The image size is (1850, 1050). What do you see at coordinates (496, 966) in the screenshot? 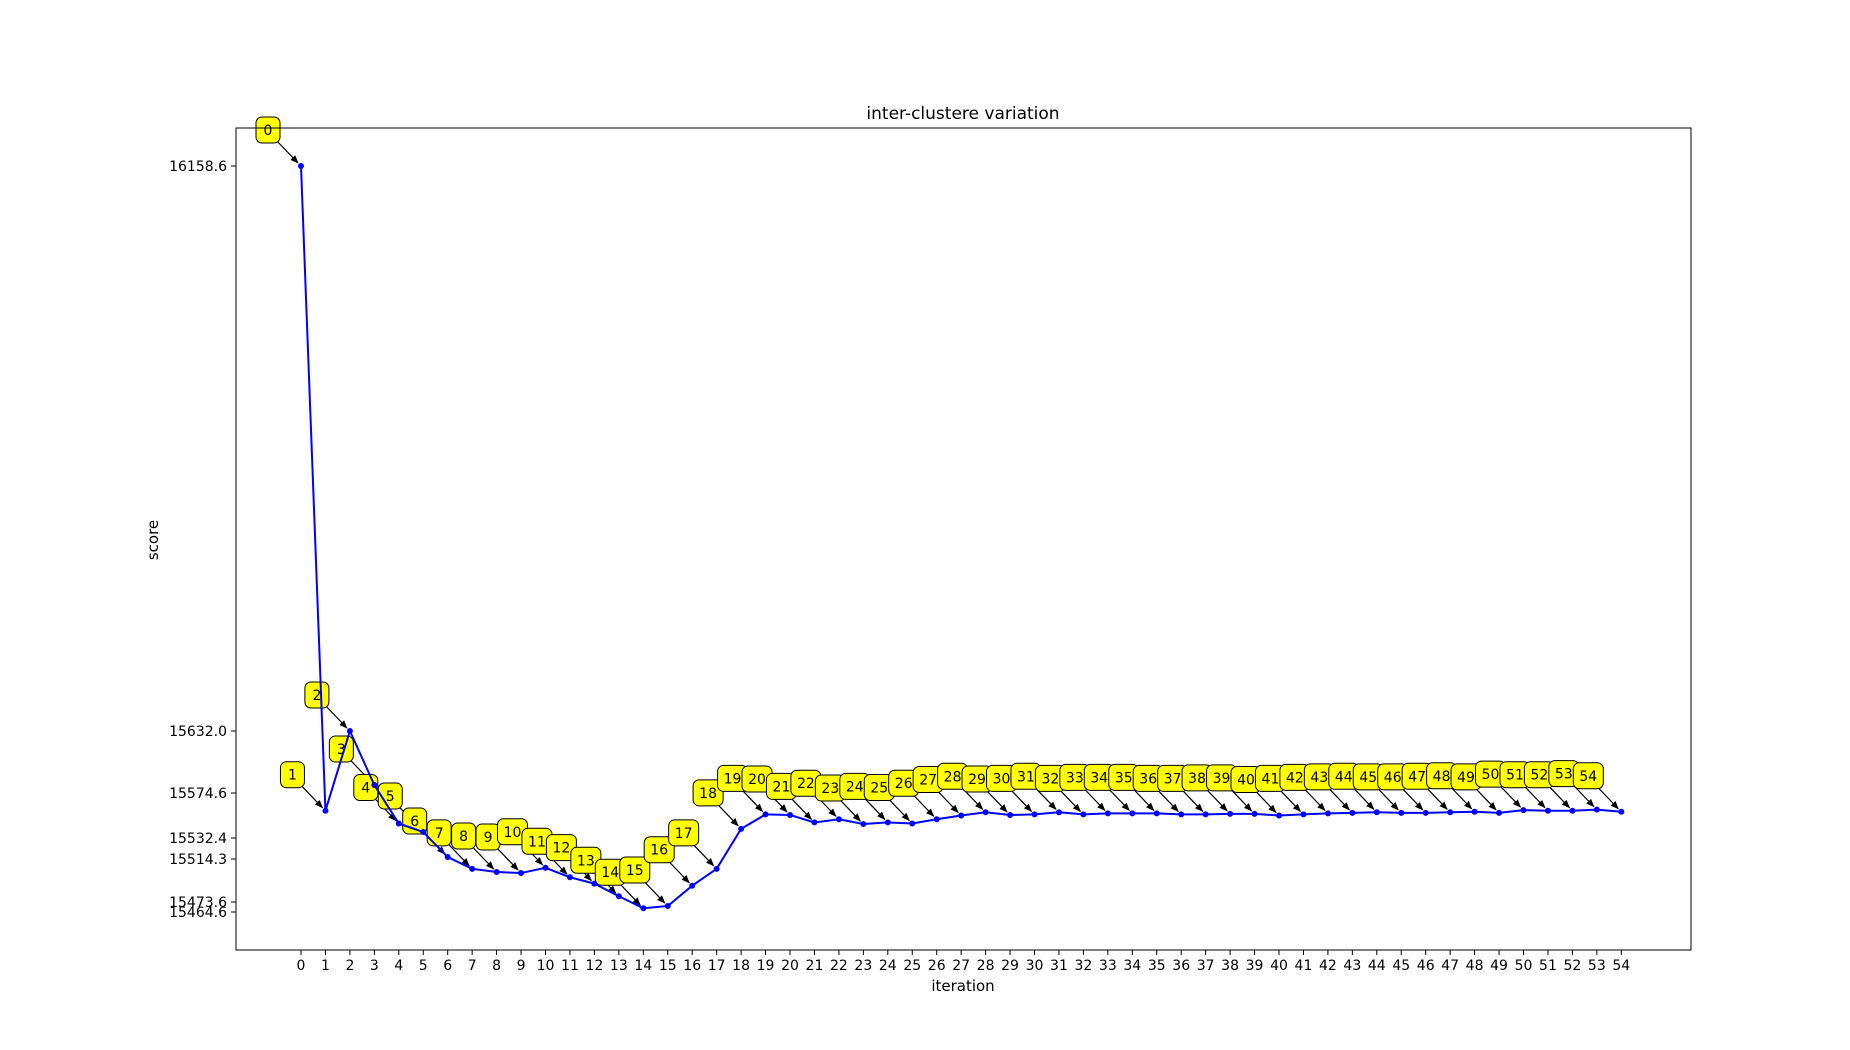
I see `x-tick-label: 8` at bounding box center [496, 966].